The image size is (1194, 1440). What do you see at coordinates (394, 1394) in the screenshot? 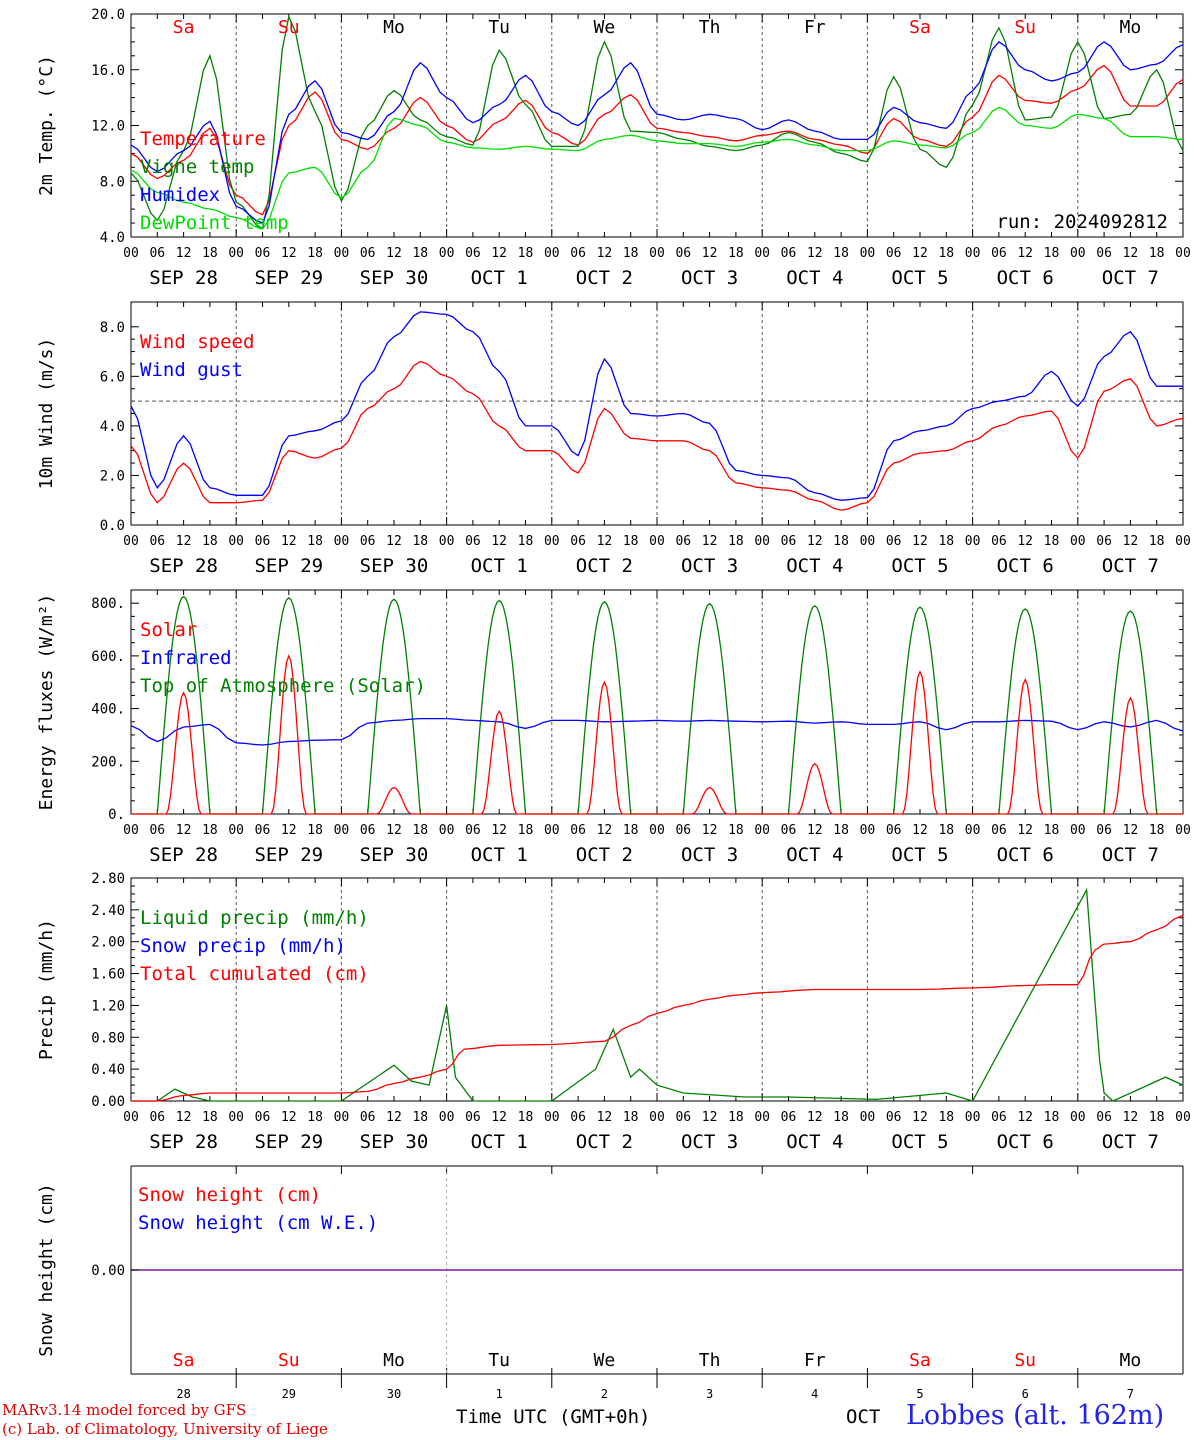
I see `day-number: 30` at bounding box center [394, 1394].